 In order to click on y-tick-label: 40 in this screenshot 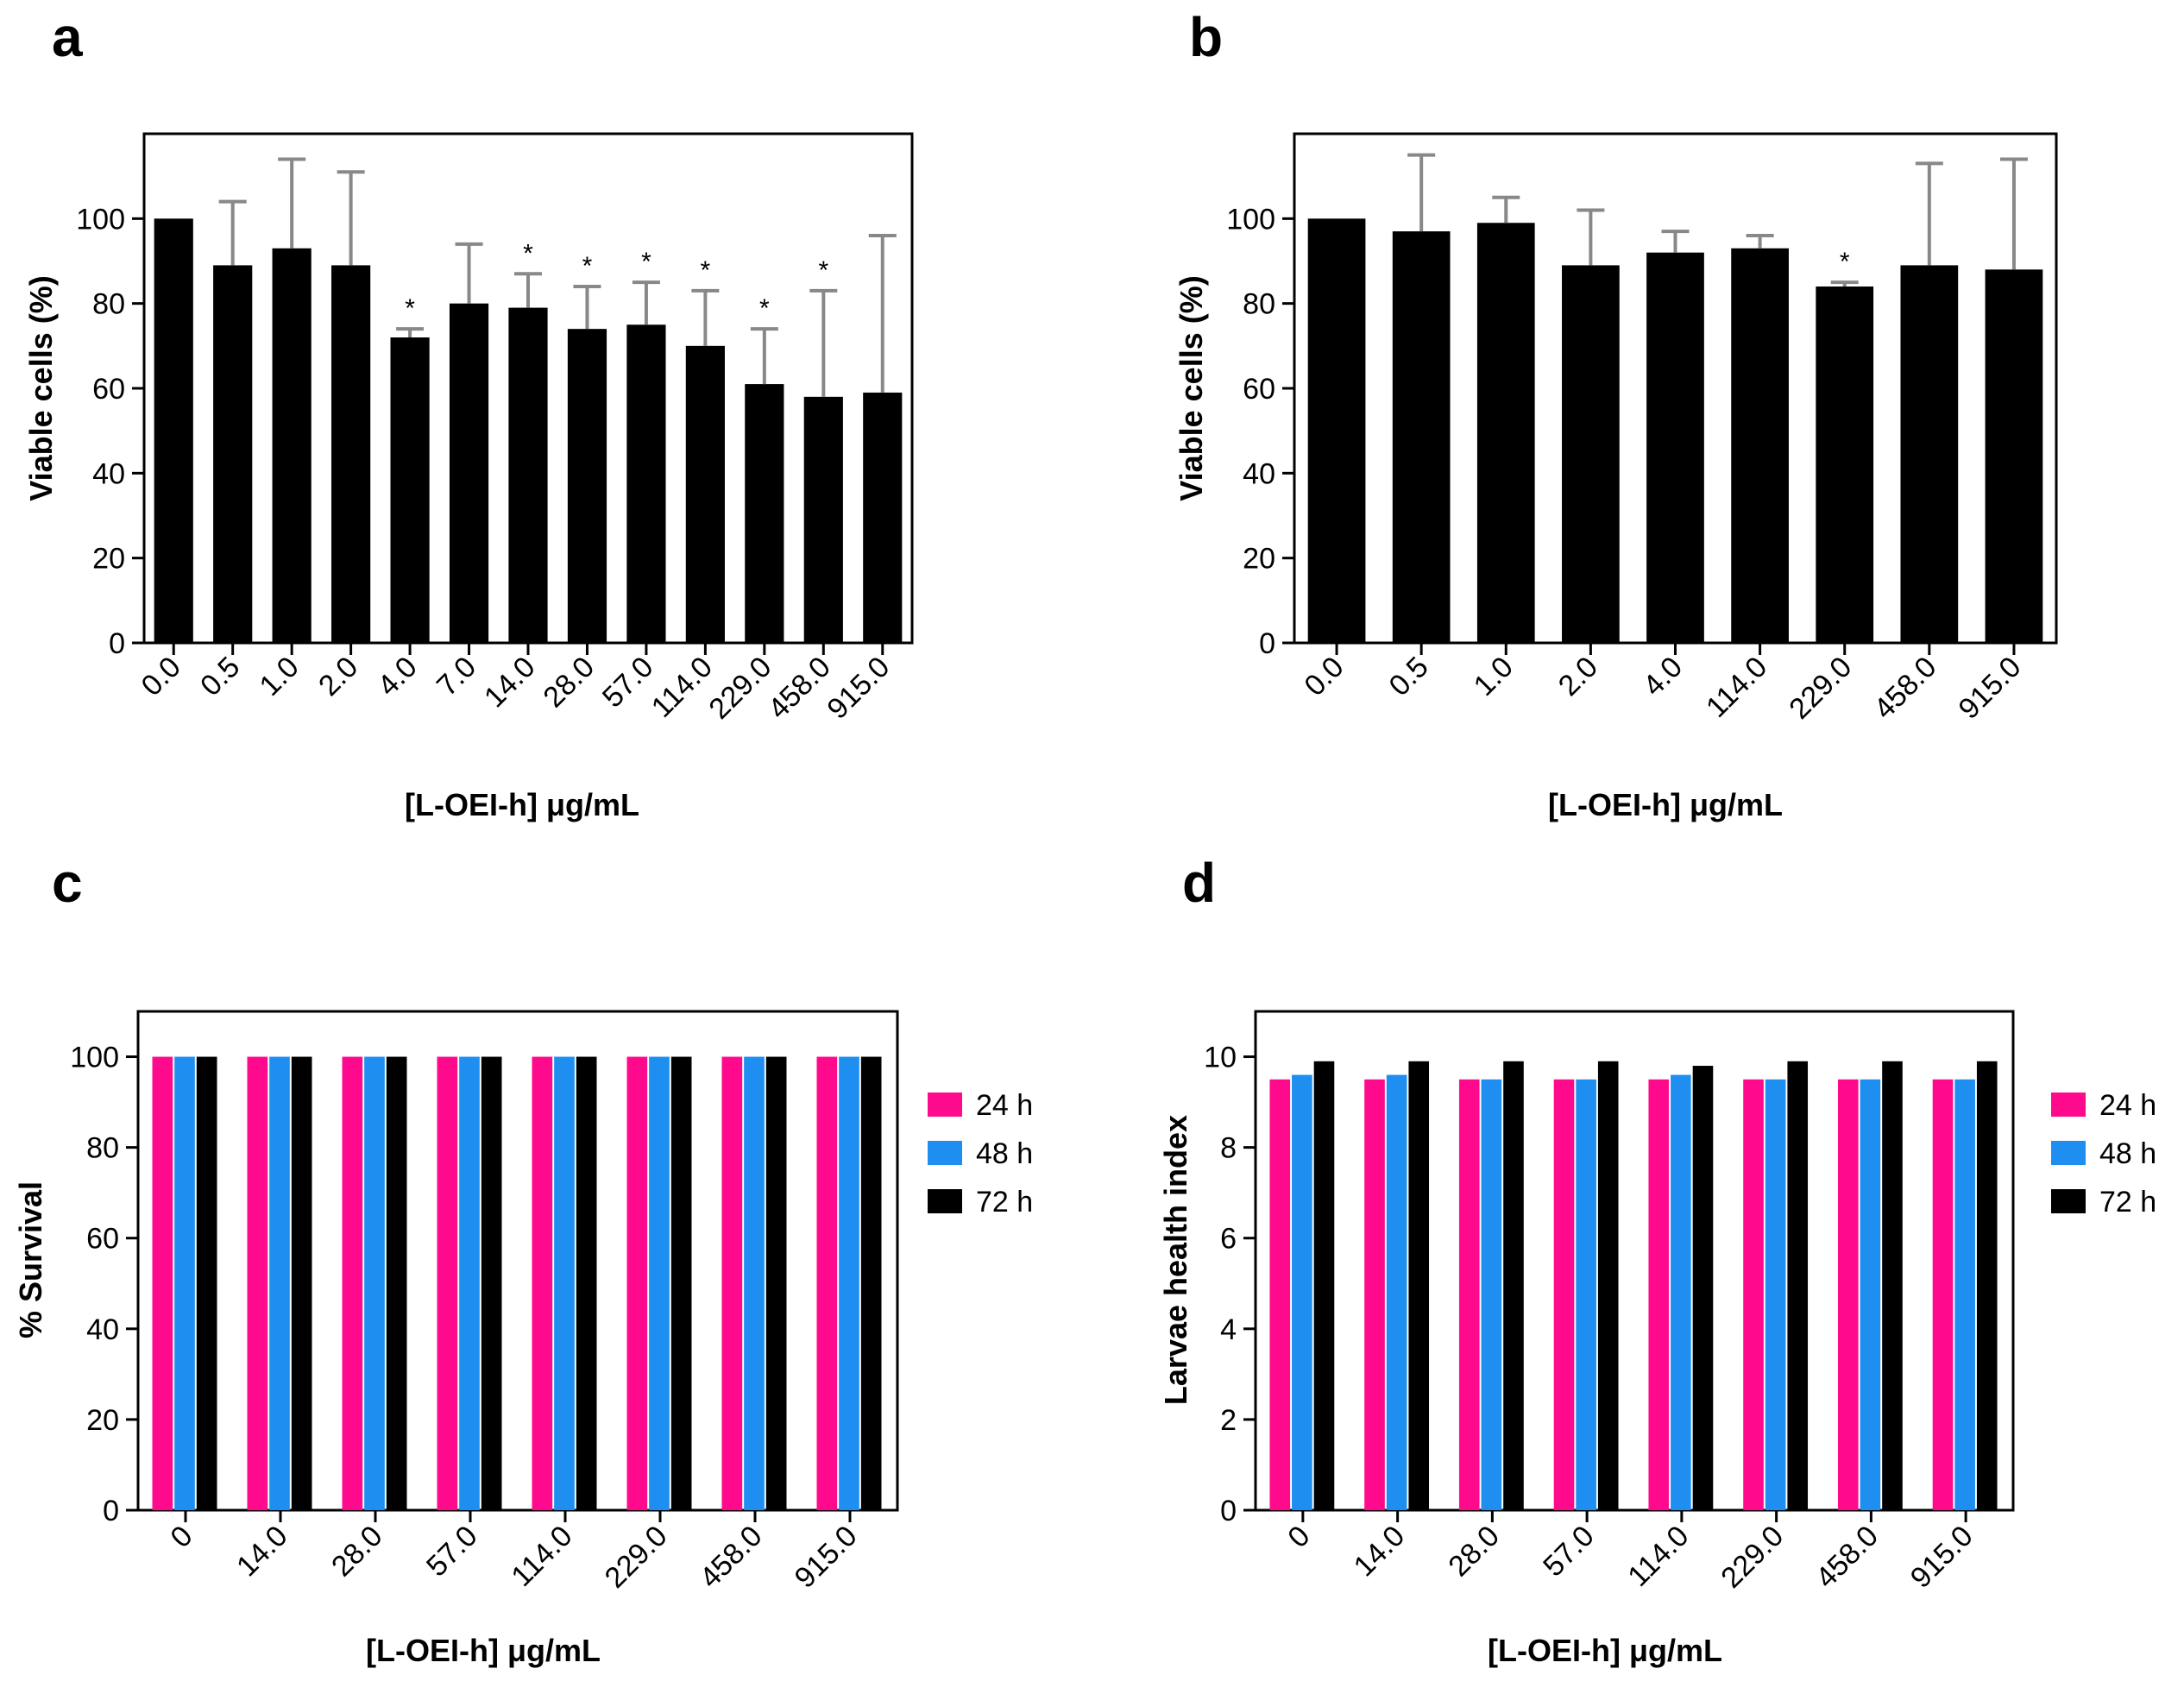, I will do `click(103, 1329)`.